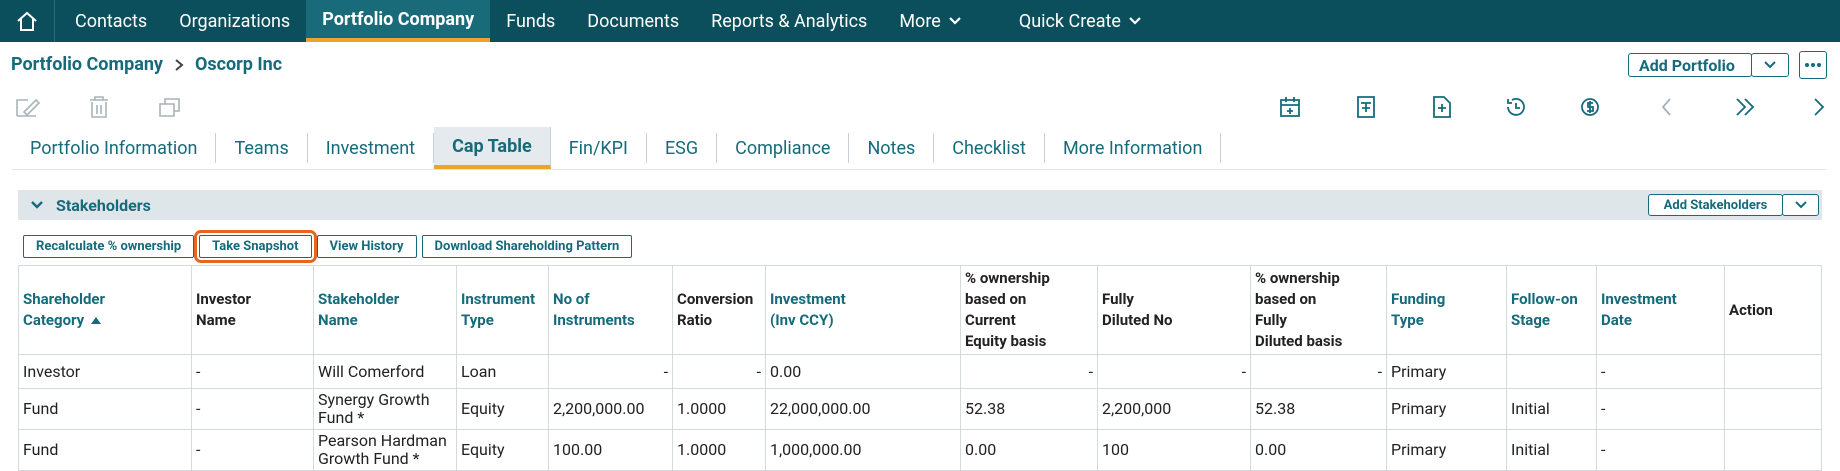  What do you see at coordinates (238, 64) in the screenshot?
I see `breadcrumb-current: Oscorp Inc` at bounding box center [238, 64].